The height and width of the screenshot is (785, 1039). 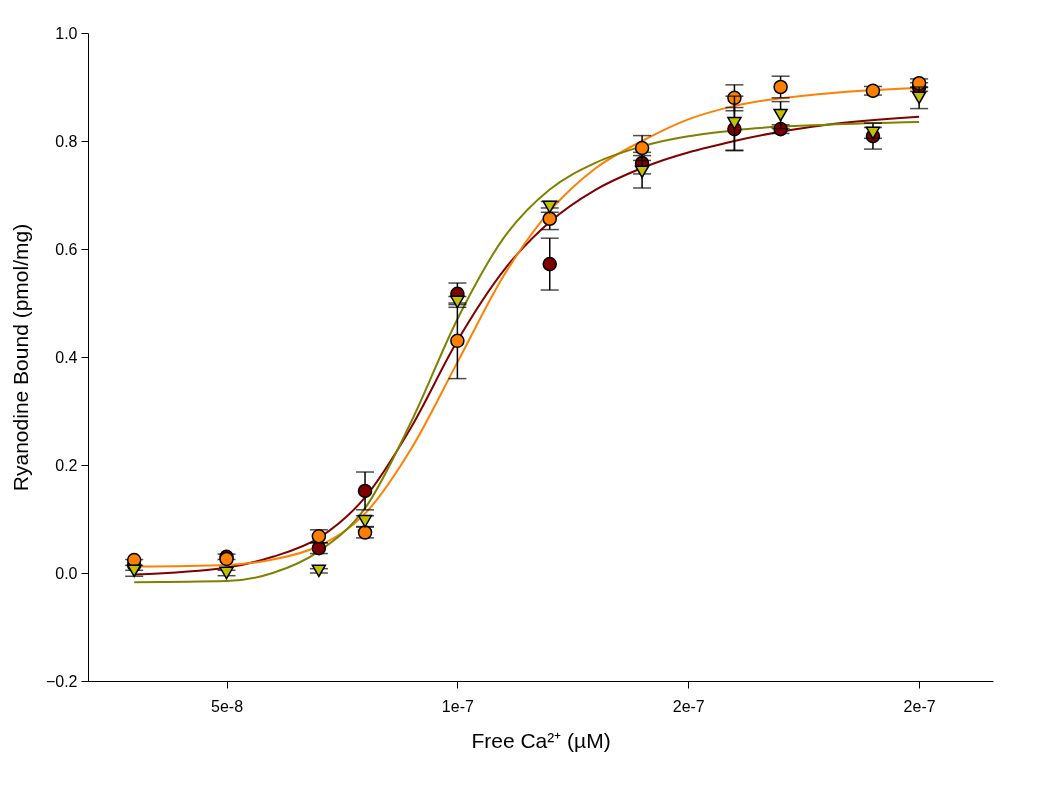 What do you see at coordinates (66, 573) in the screenshot?
I see `y-tick-label: 0.0` at bounding box center [66, 573].